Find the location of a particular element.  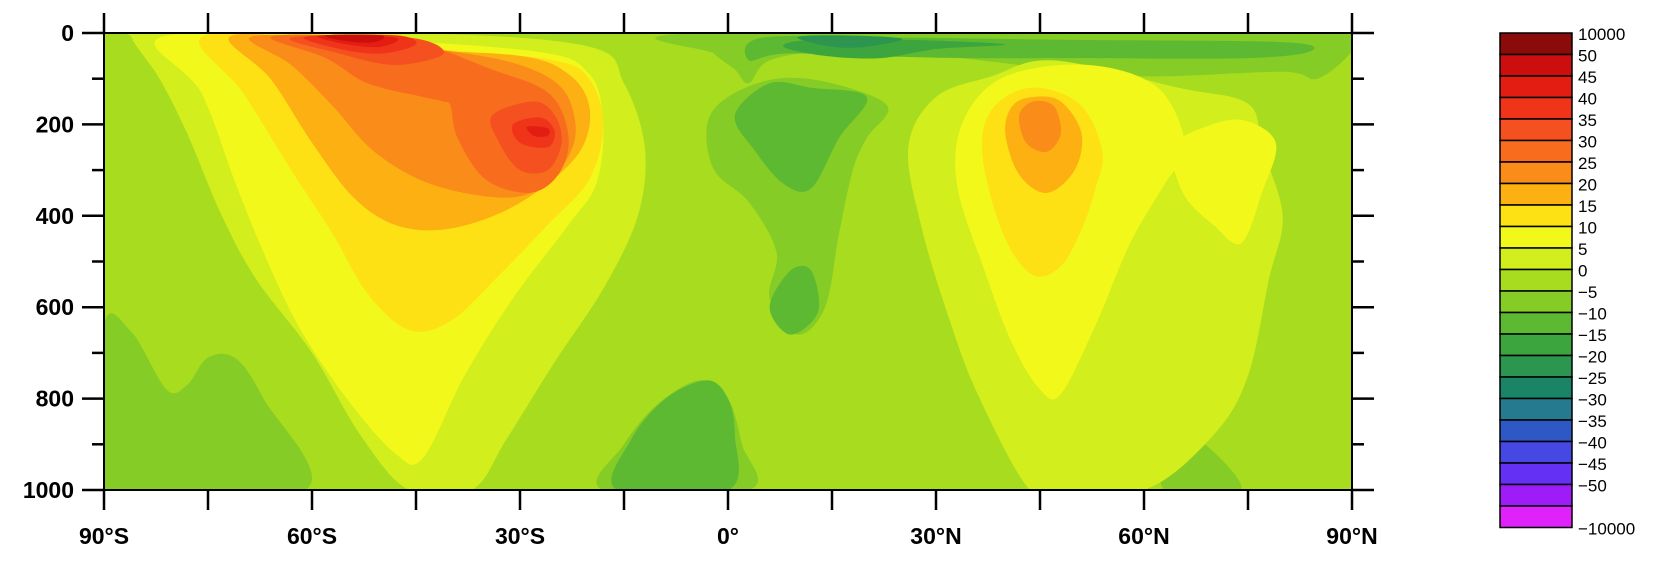

colorbar-label: −30 is located at coordinates (1592, 400).